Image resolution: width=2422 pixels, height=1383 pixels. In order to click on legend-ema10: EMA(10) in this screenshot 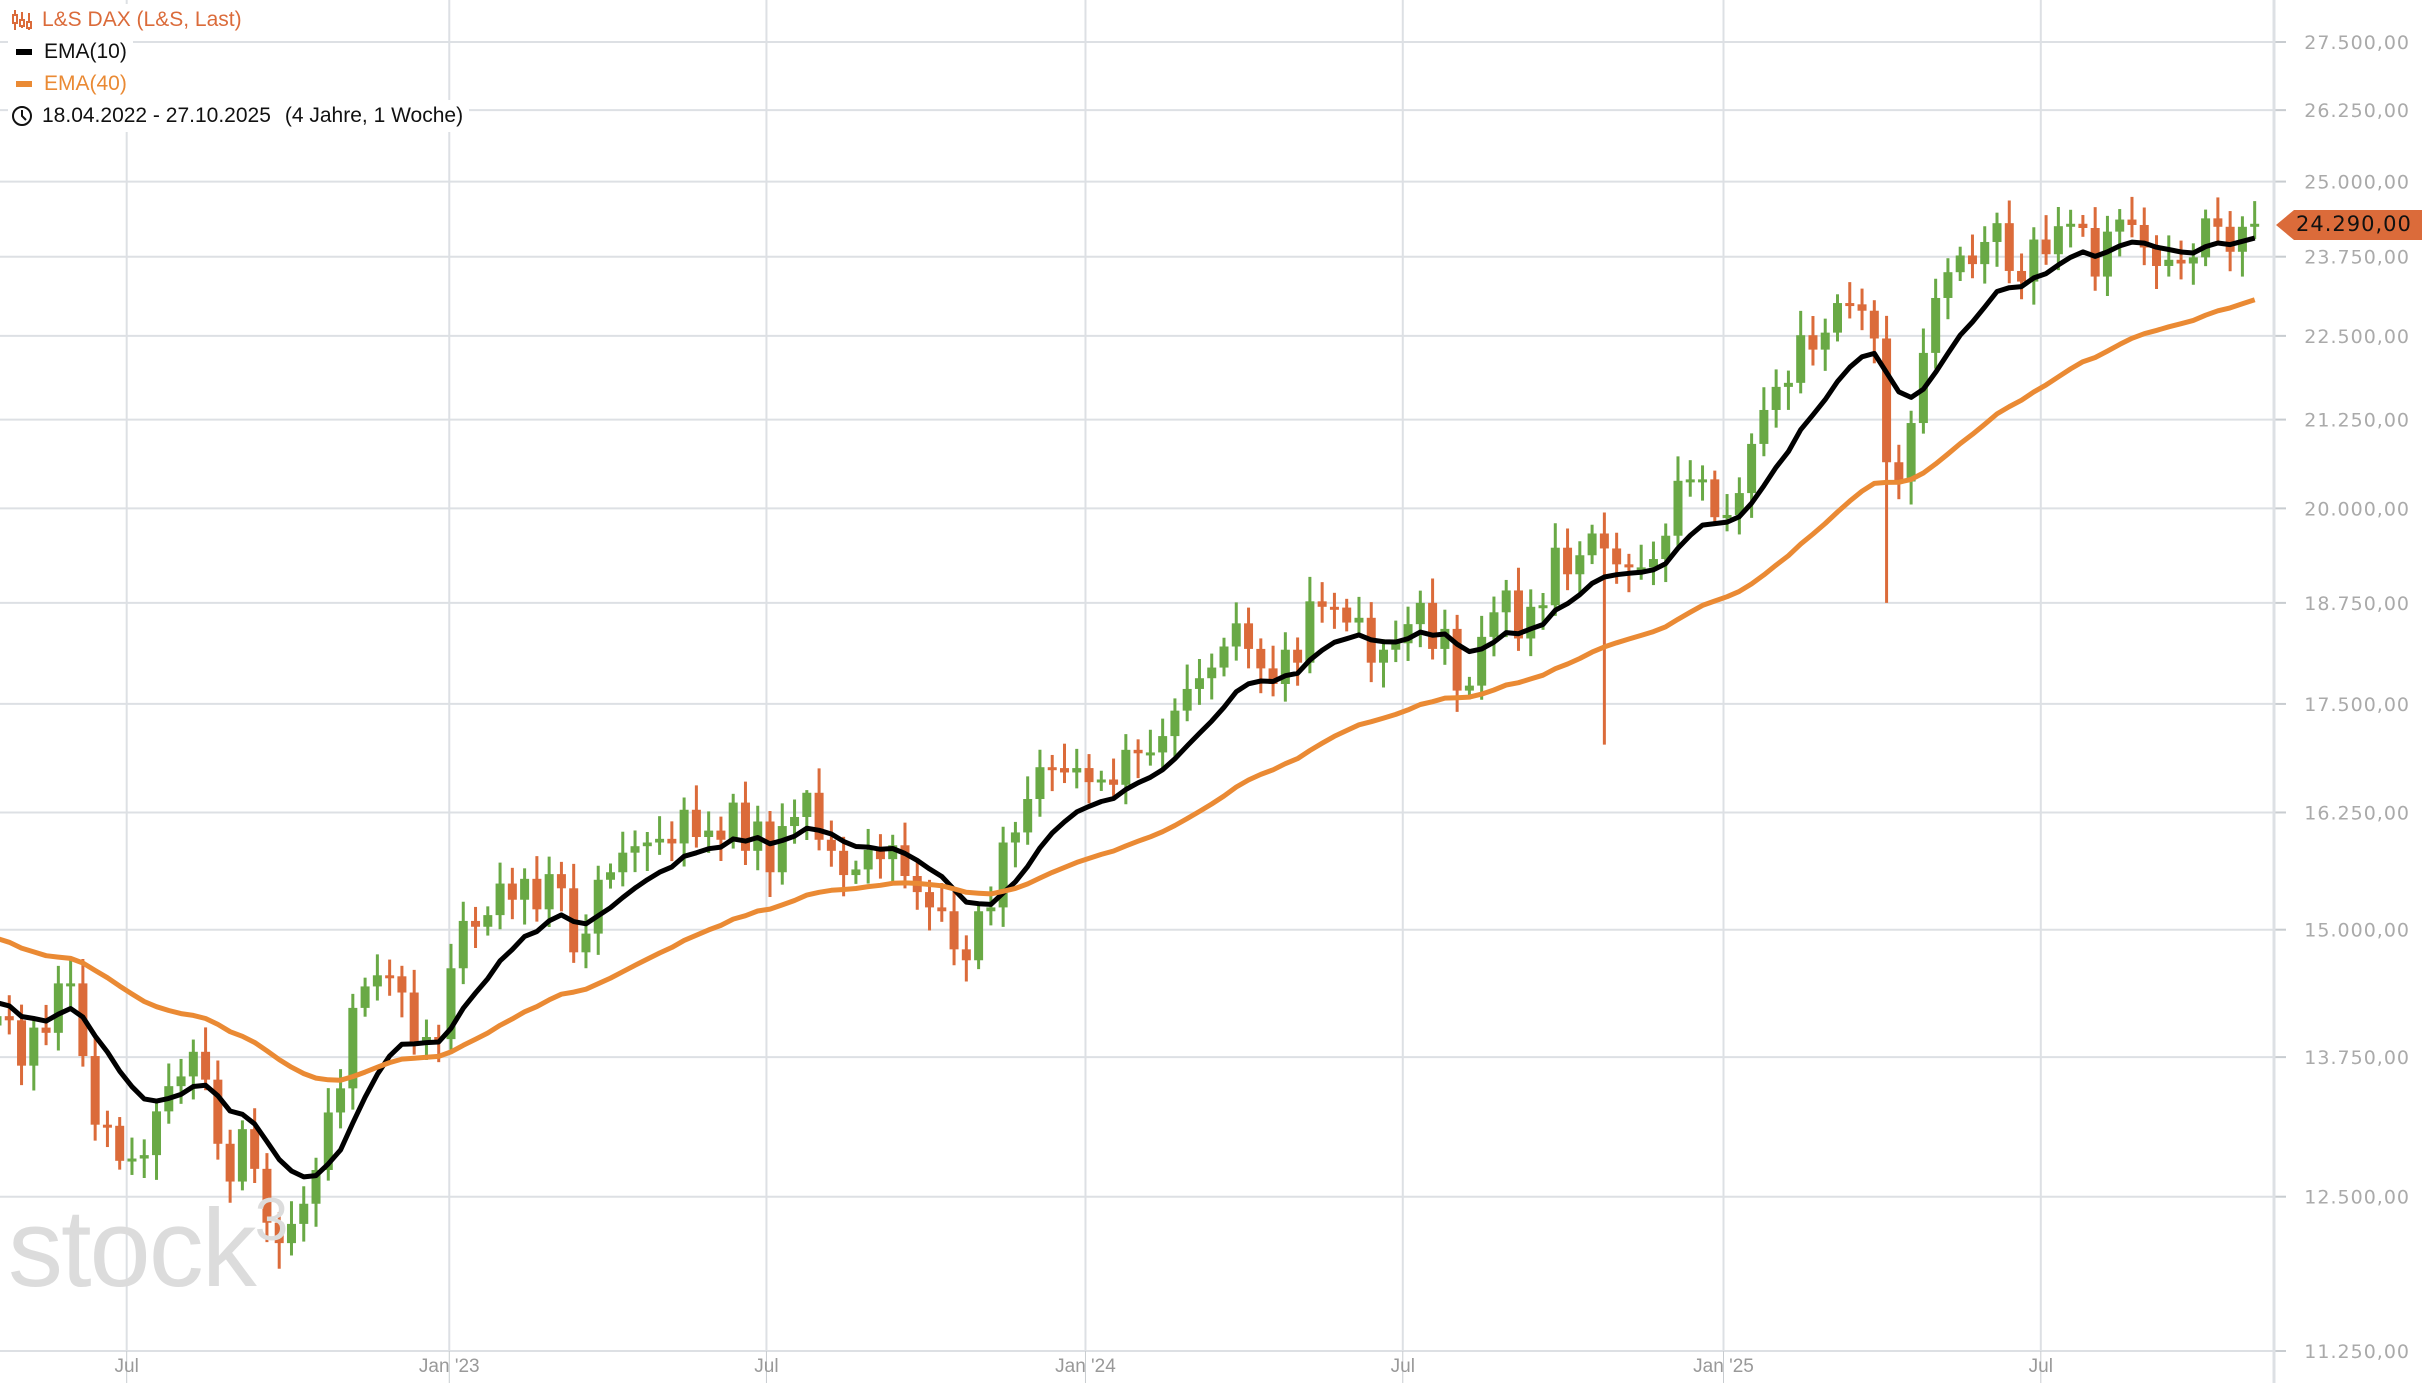, I will do `click(70, 52)`.